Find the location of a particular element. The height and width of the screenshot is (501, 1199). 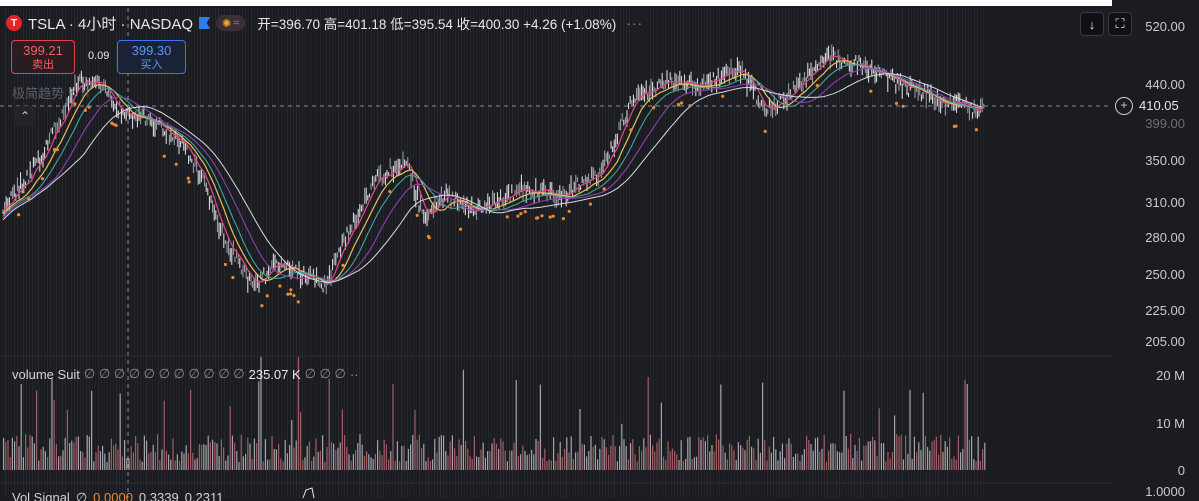

more-dots-icon: ·· is located at coordinates (354, 374).